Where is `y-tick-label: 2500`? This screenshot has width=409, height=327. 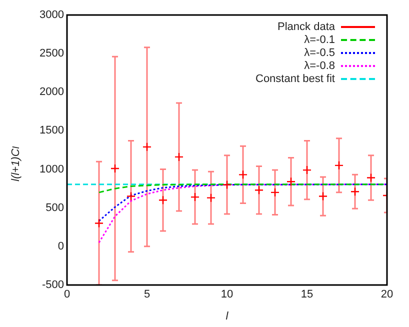
y-tick-label: 2500 is located at coordinates (52, 54).